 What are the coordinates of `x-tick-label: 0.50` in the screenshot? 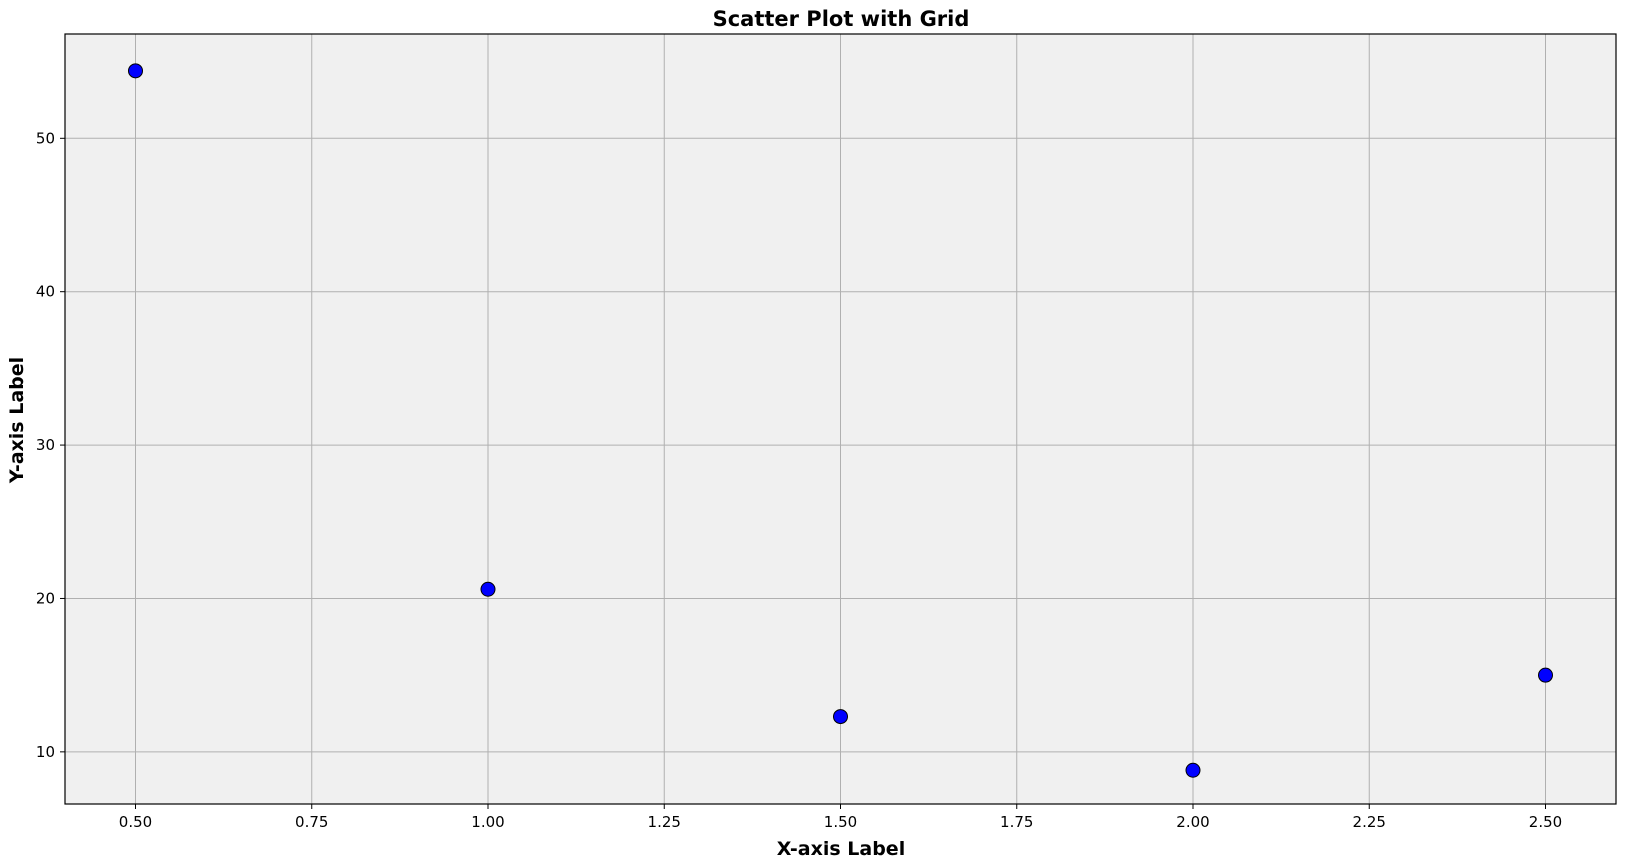 It's located at (135, 822).